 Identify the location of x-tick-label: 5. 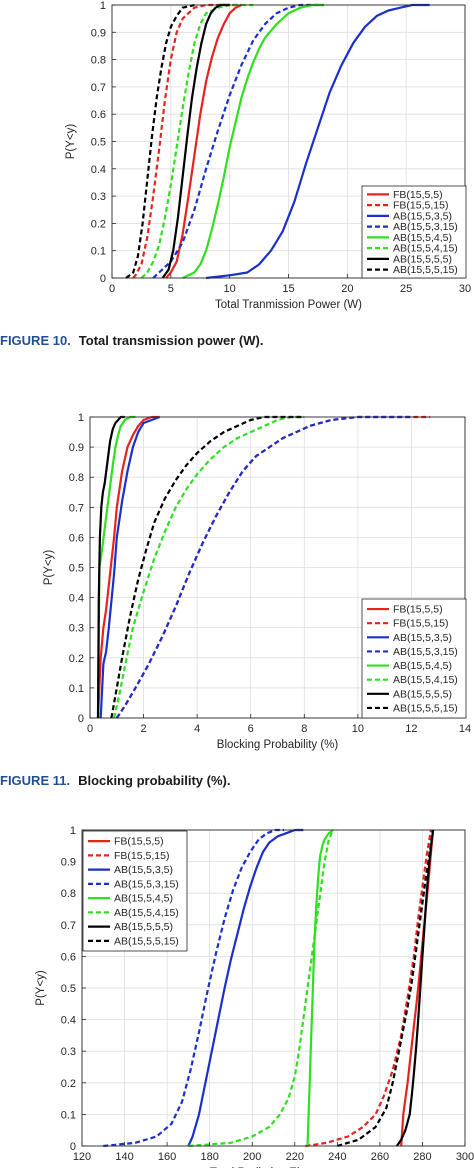
(171, 289).